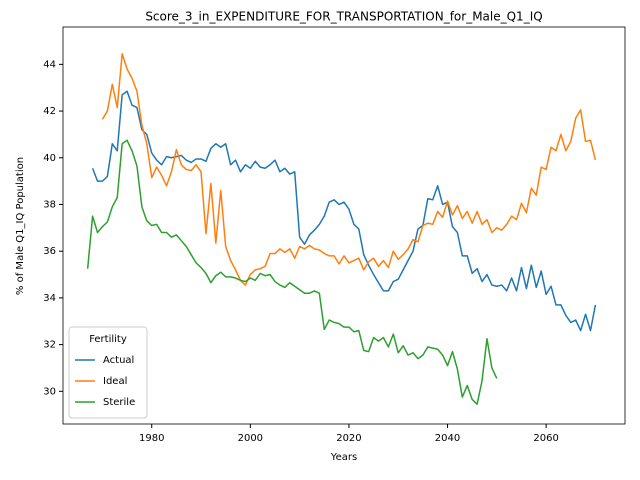  What do you see at coordinates (108, 339) in the screenshot?
I see `legend-title: Fertility` at bounding box center [108, 339].